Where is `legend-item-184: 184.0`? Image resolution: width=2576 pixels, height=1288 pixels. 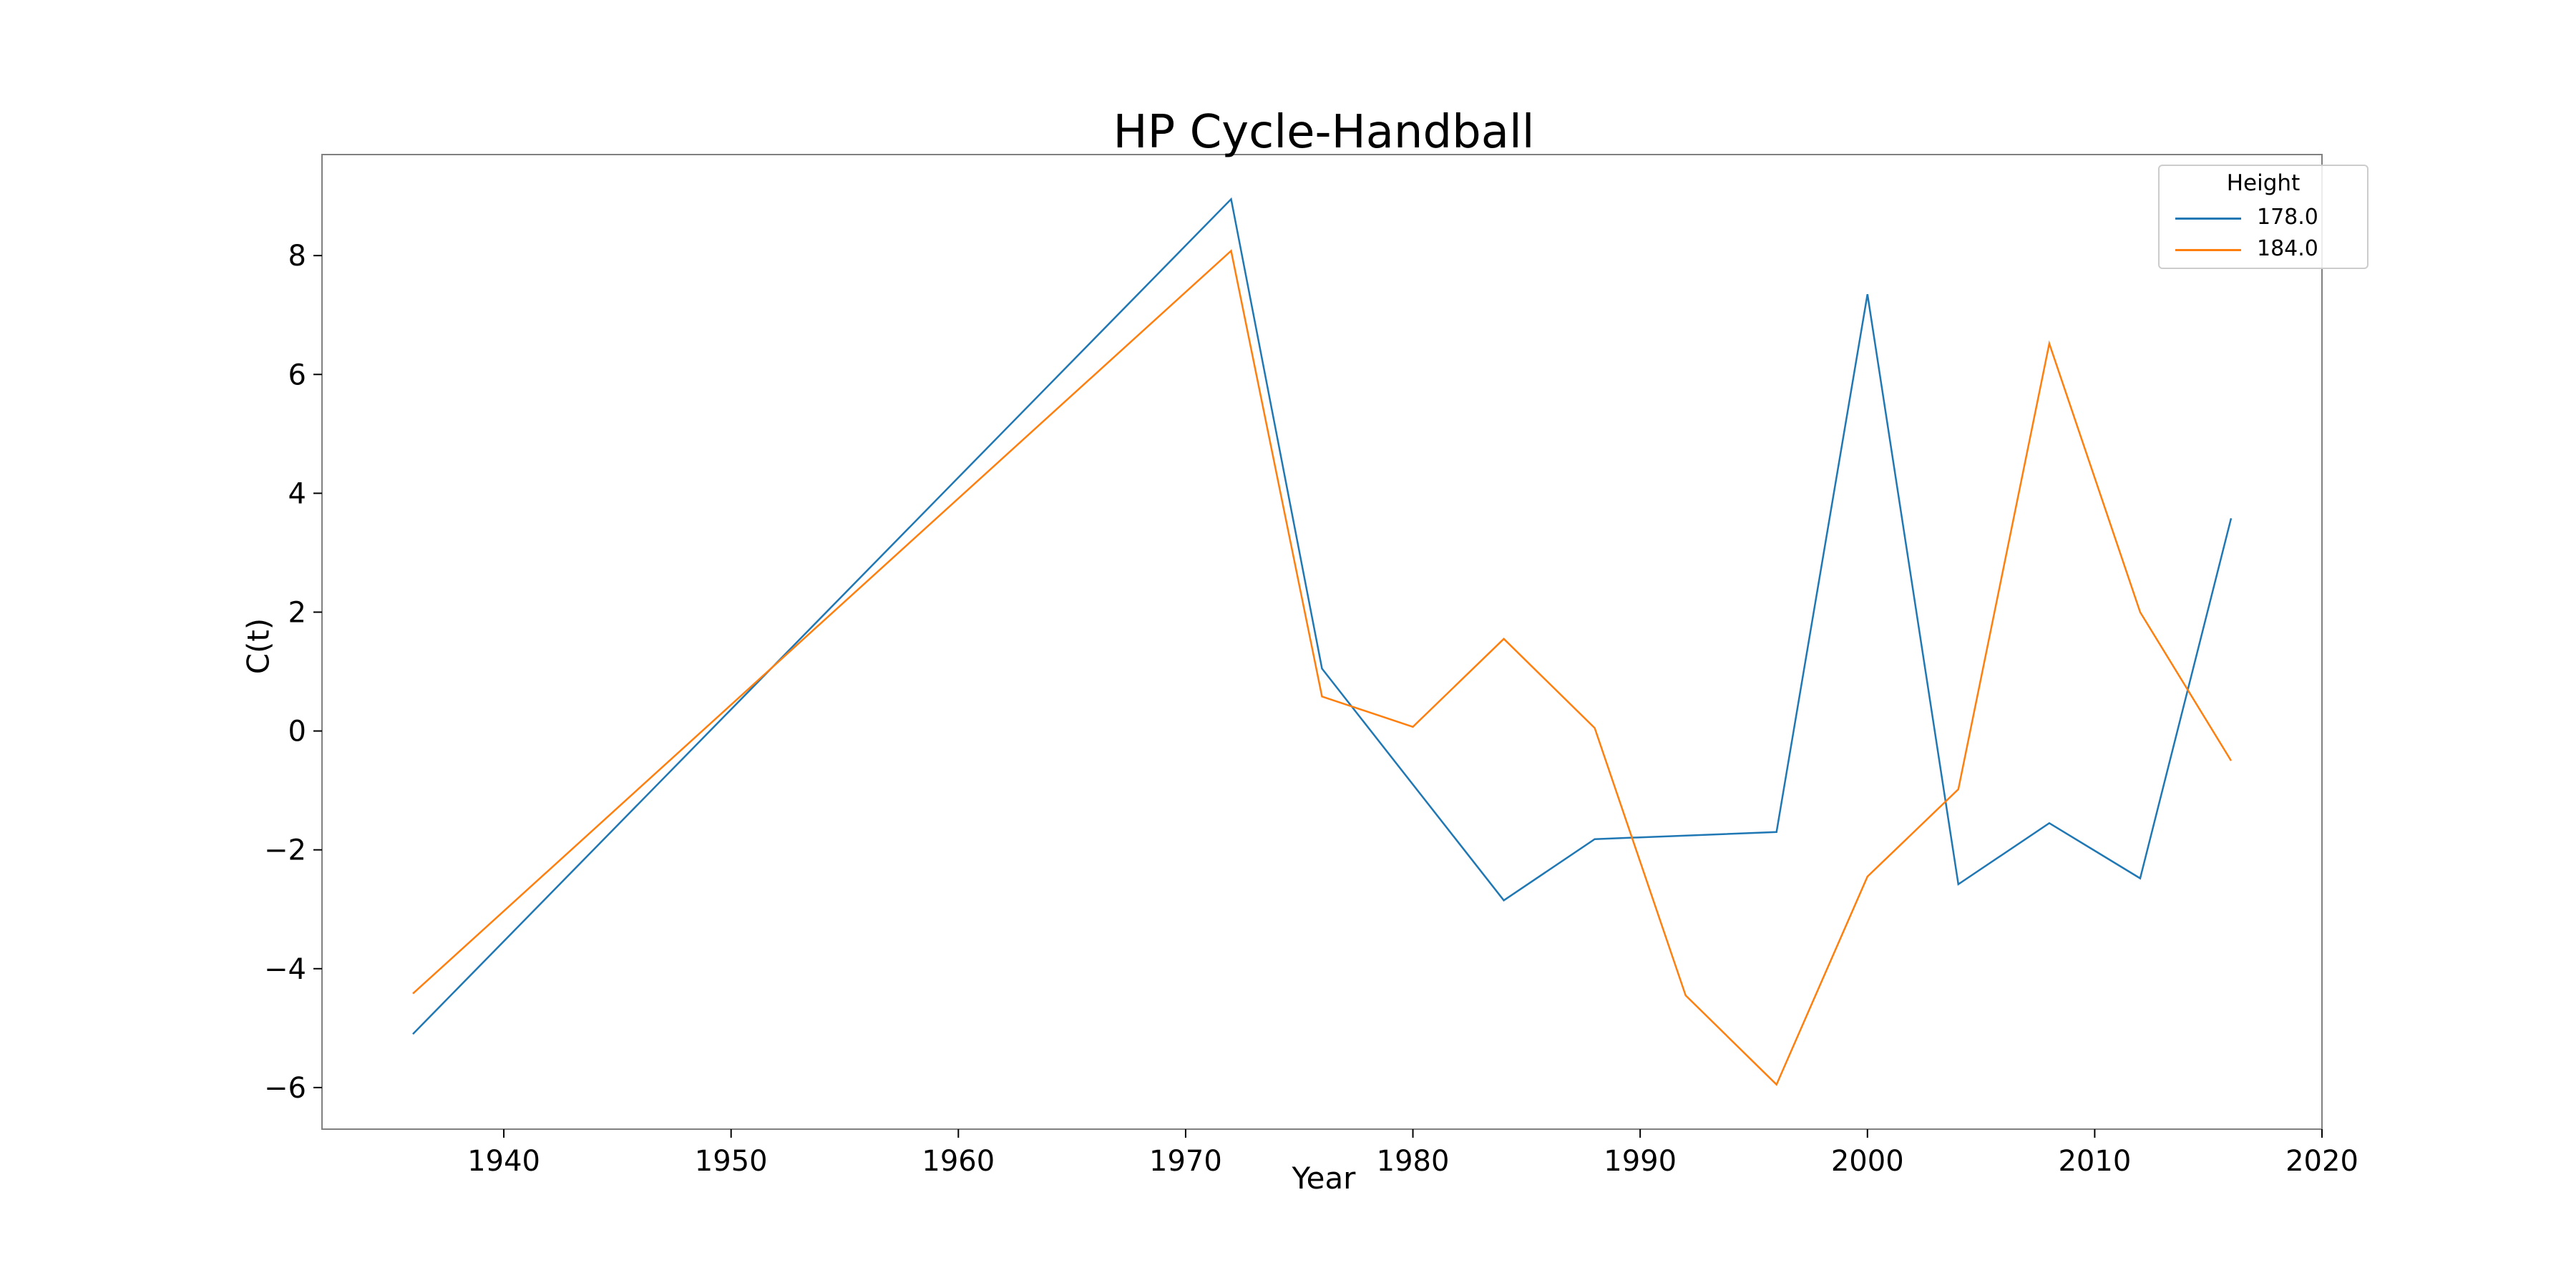 legend-item-184: 184.0 is located at coordinates (2263, 249).